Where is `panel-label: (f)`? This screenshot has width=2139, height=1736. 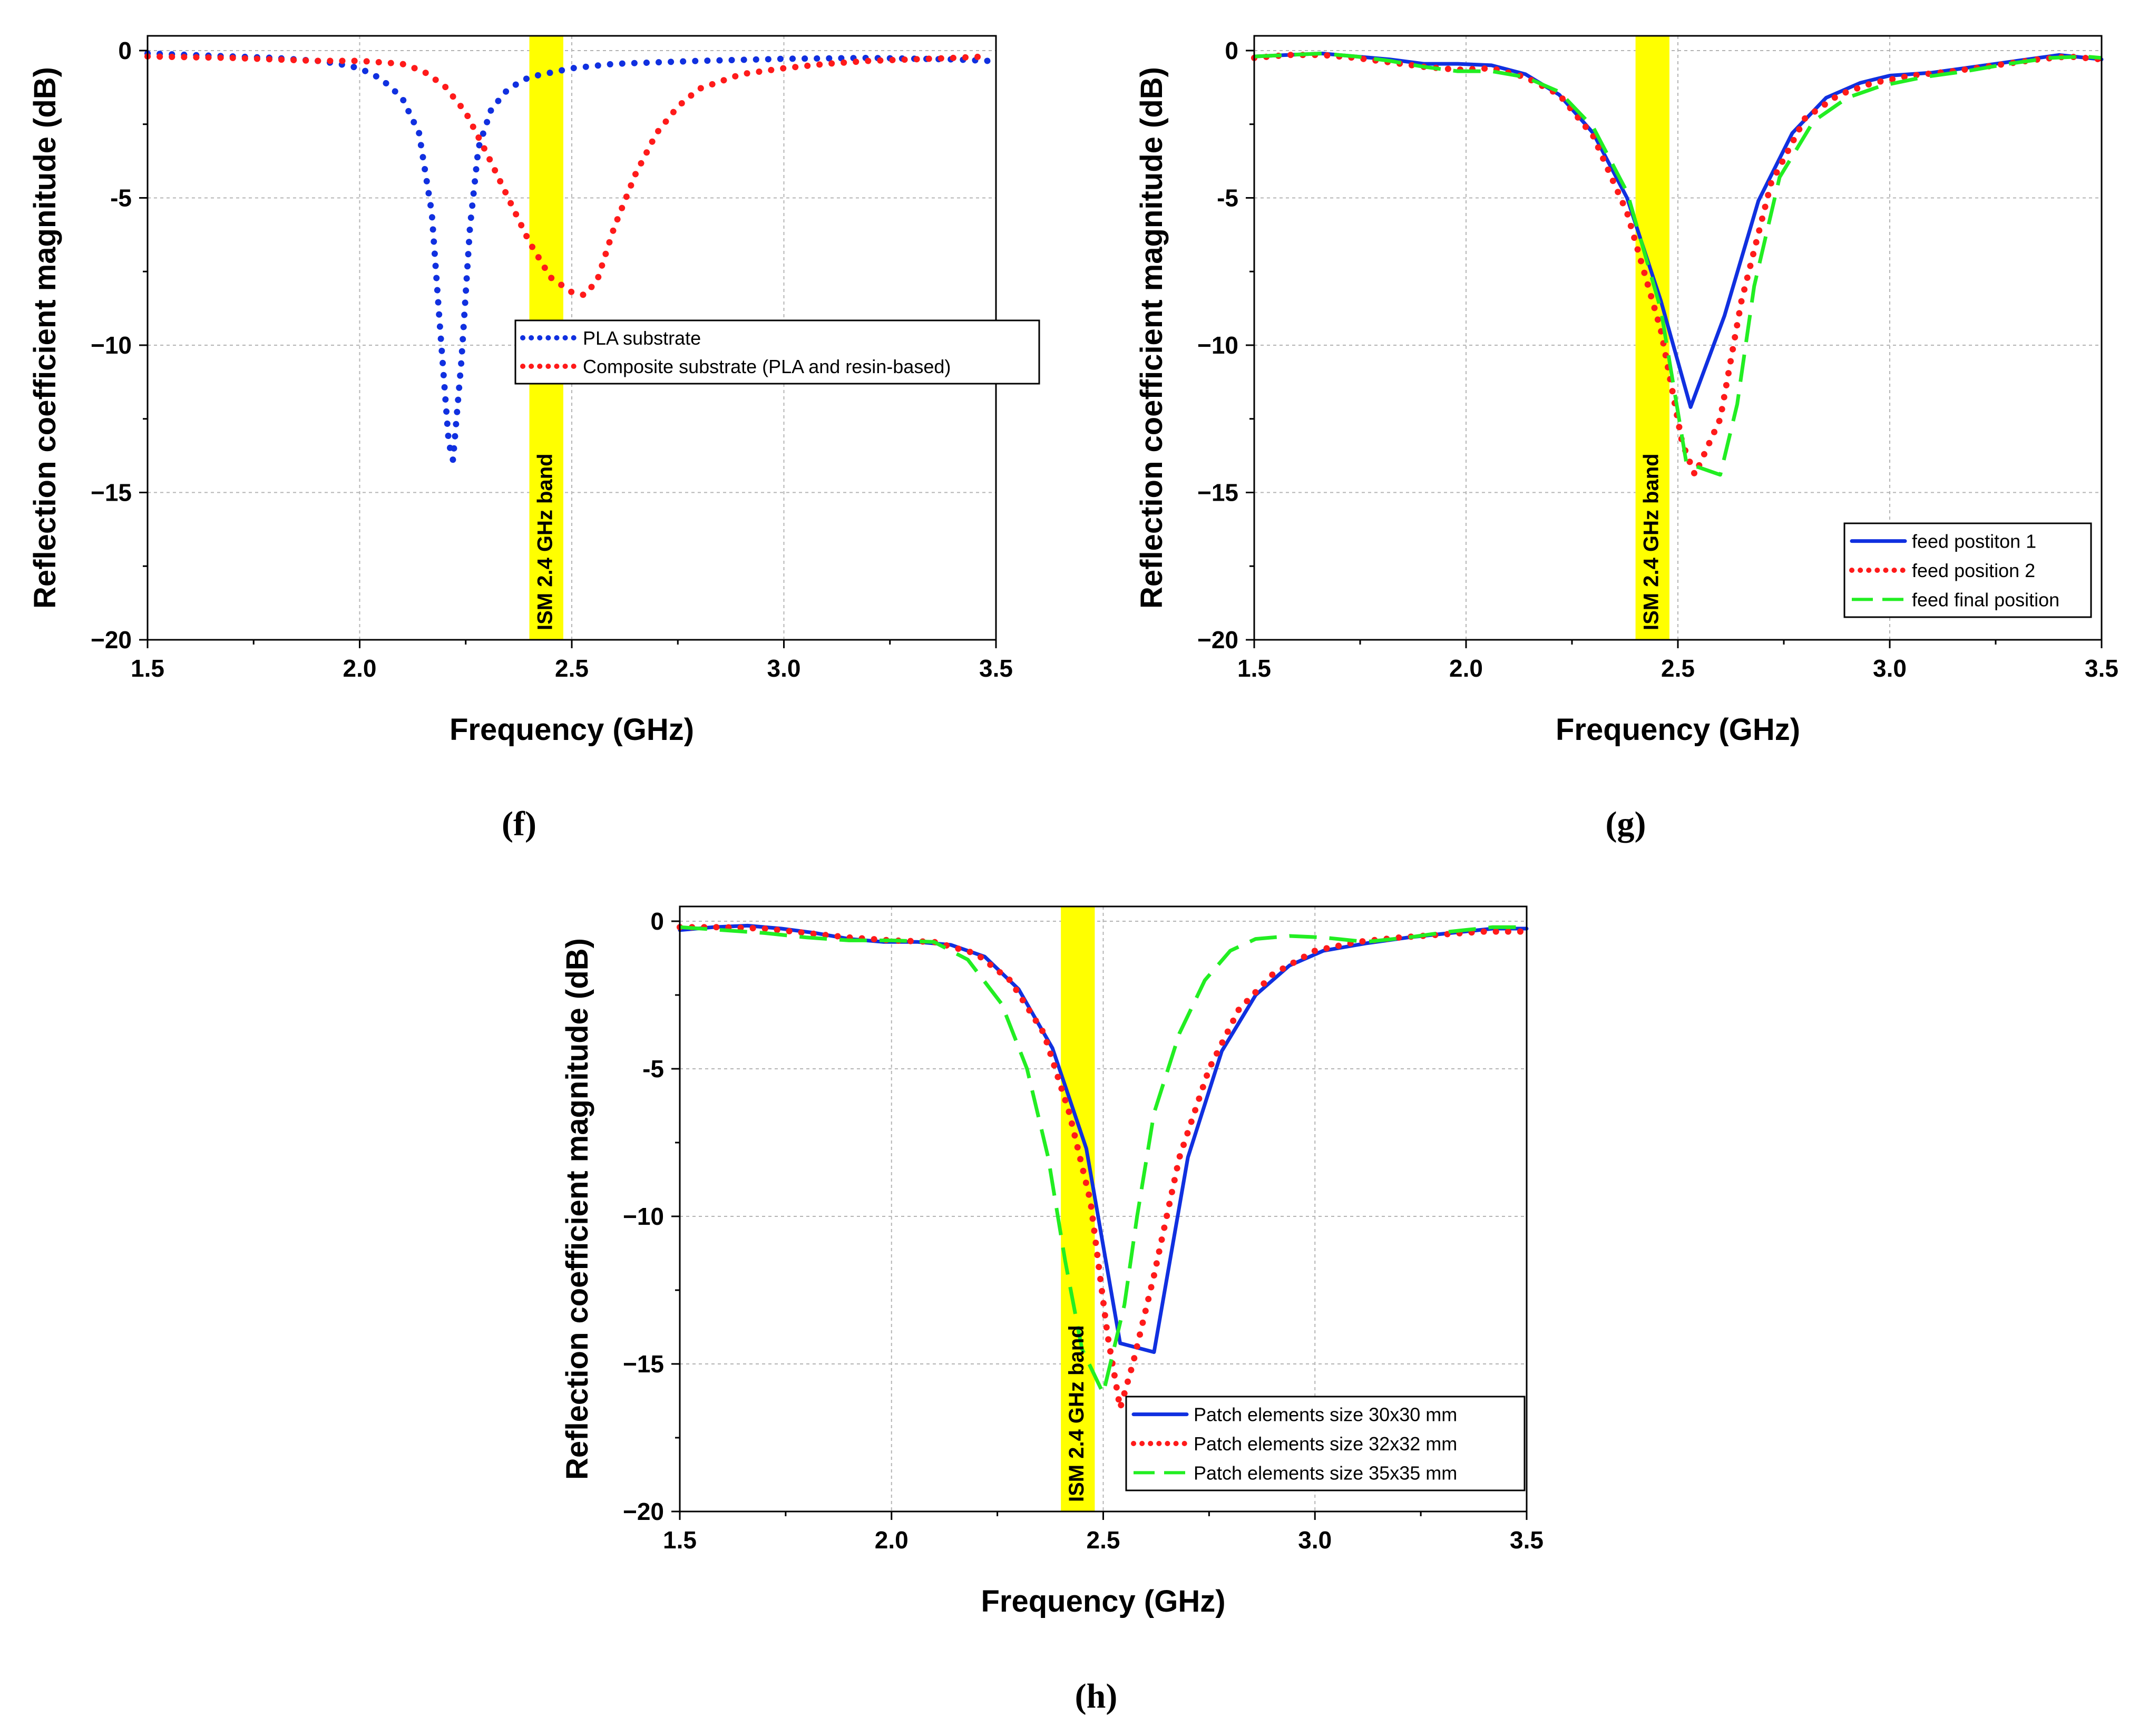
panel-label: (f) is located at coordinates (519, 824).